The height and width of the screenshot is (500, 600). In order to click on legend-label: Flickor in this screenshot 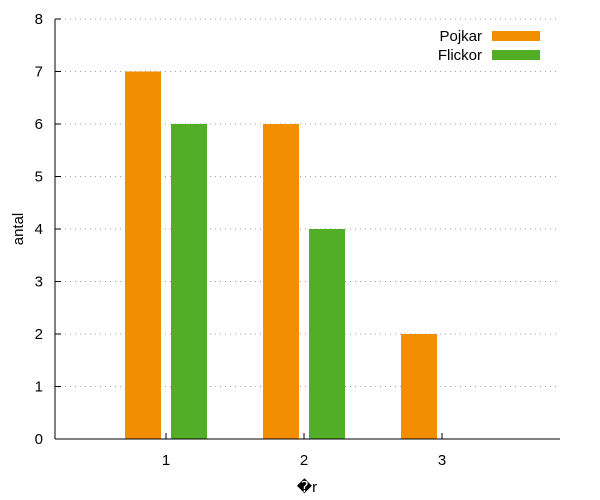, I will do `click(460, 55)`.